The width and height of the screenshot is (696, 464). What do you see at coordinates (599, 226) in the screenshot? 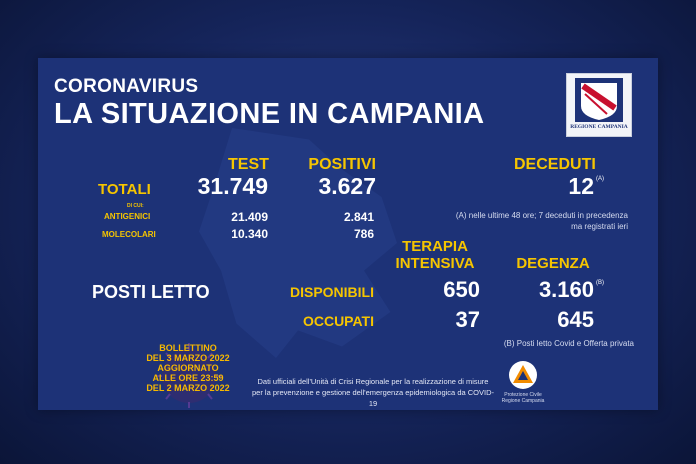
I see `note-a-line2: ma registrati ieri` at bounding box center [599, 226].